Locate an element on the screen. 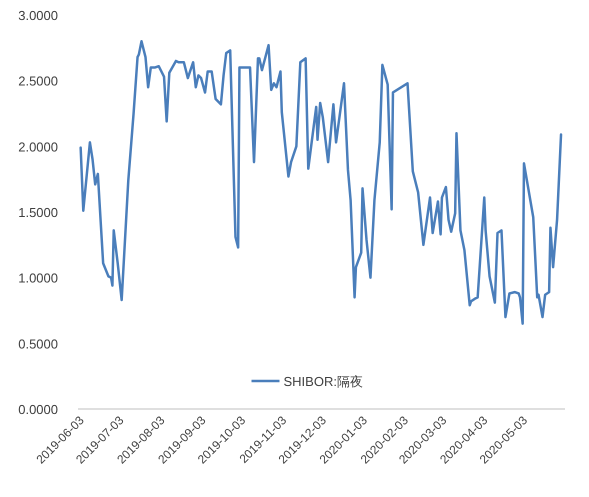 The image size is (589, 497). legend: SHIBOR:隔夜 is located at coordinates (307, 381).